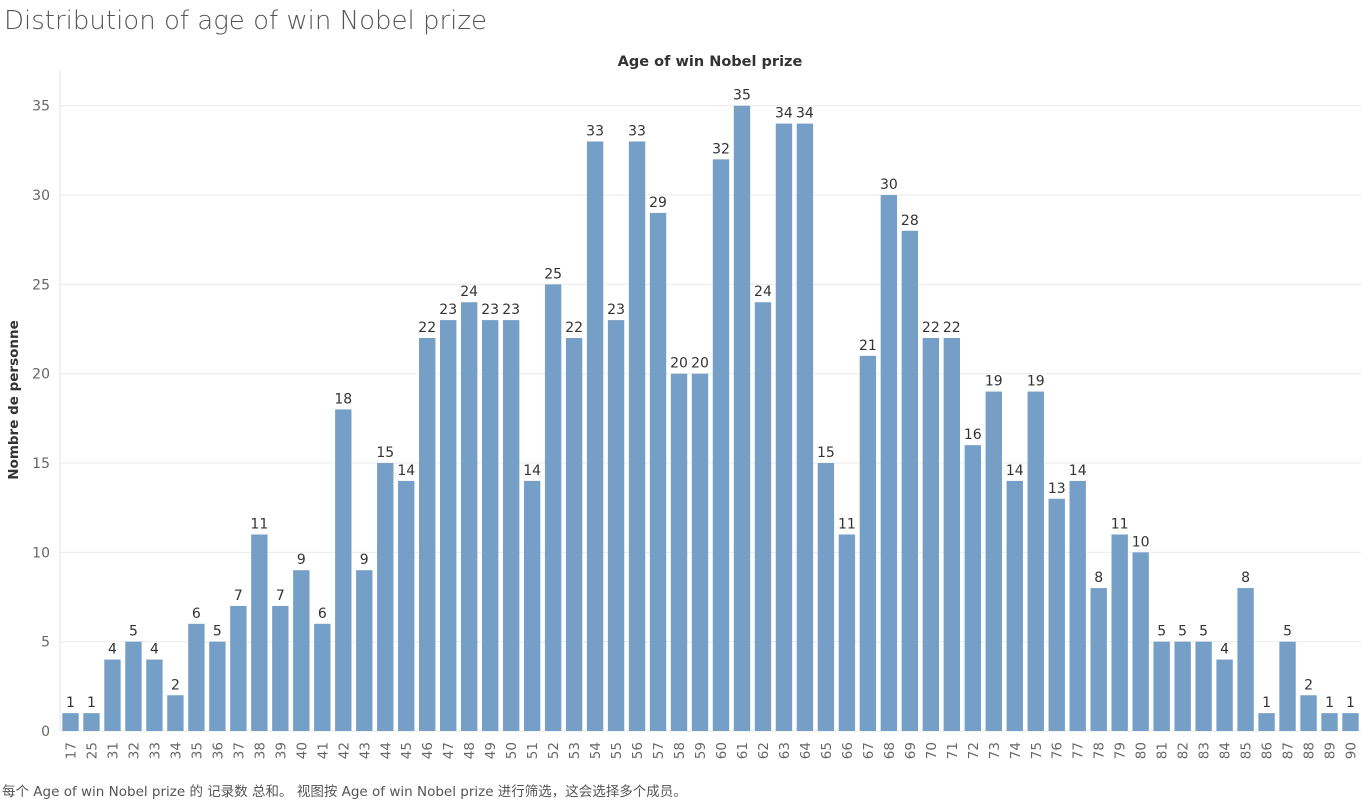 This screenshot has width=1361, height=804. I want to click on x-tick-label: 84, so click(1226, 750).